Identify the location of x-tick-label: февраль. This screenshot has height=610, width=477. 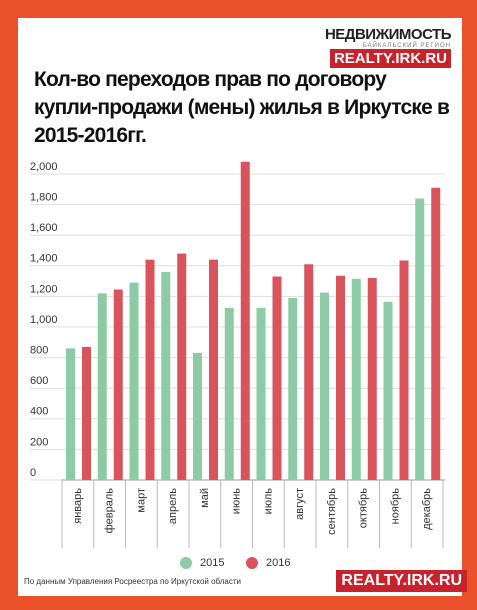
(110, 511).